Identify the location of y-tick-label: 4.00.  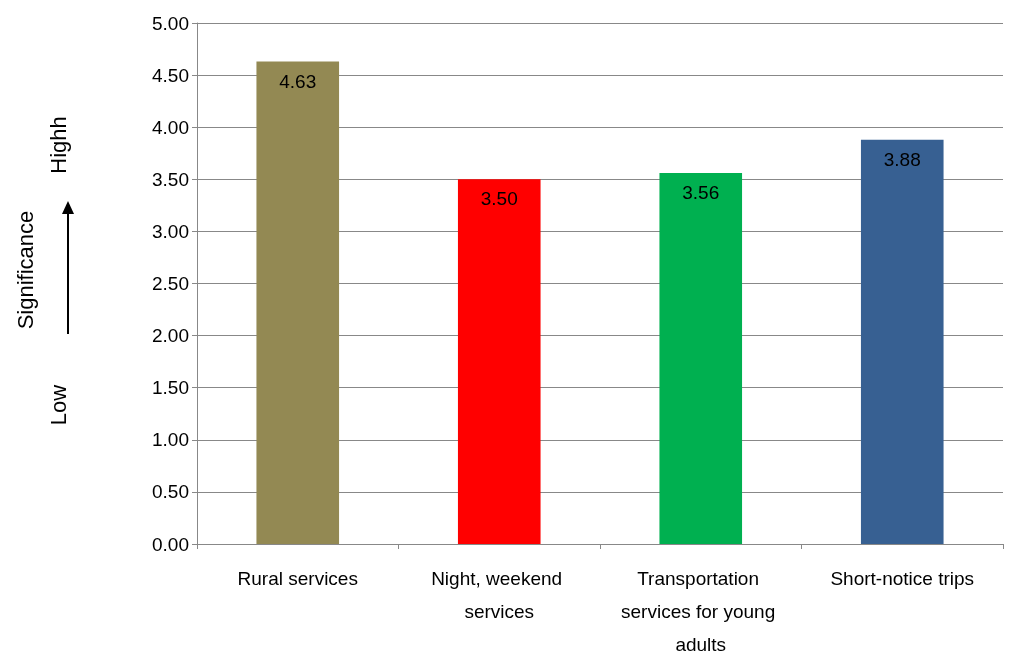
(170, 127).